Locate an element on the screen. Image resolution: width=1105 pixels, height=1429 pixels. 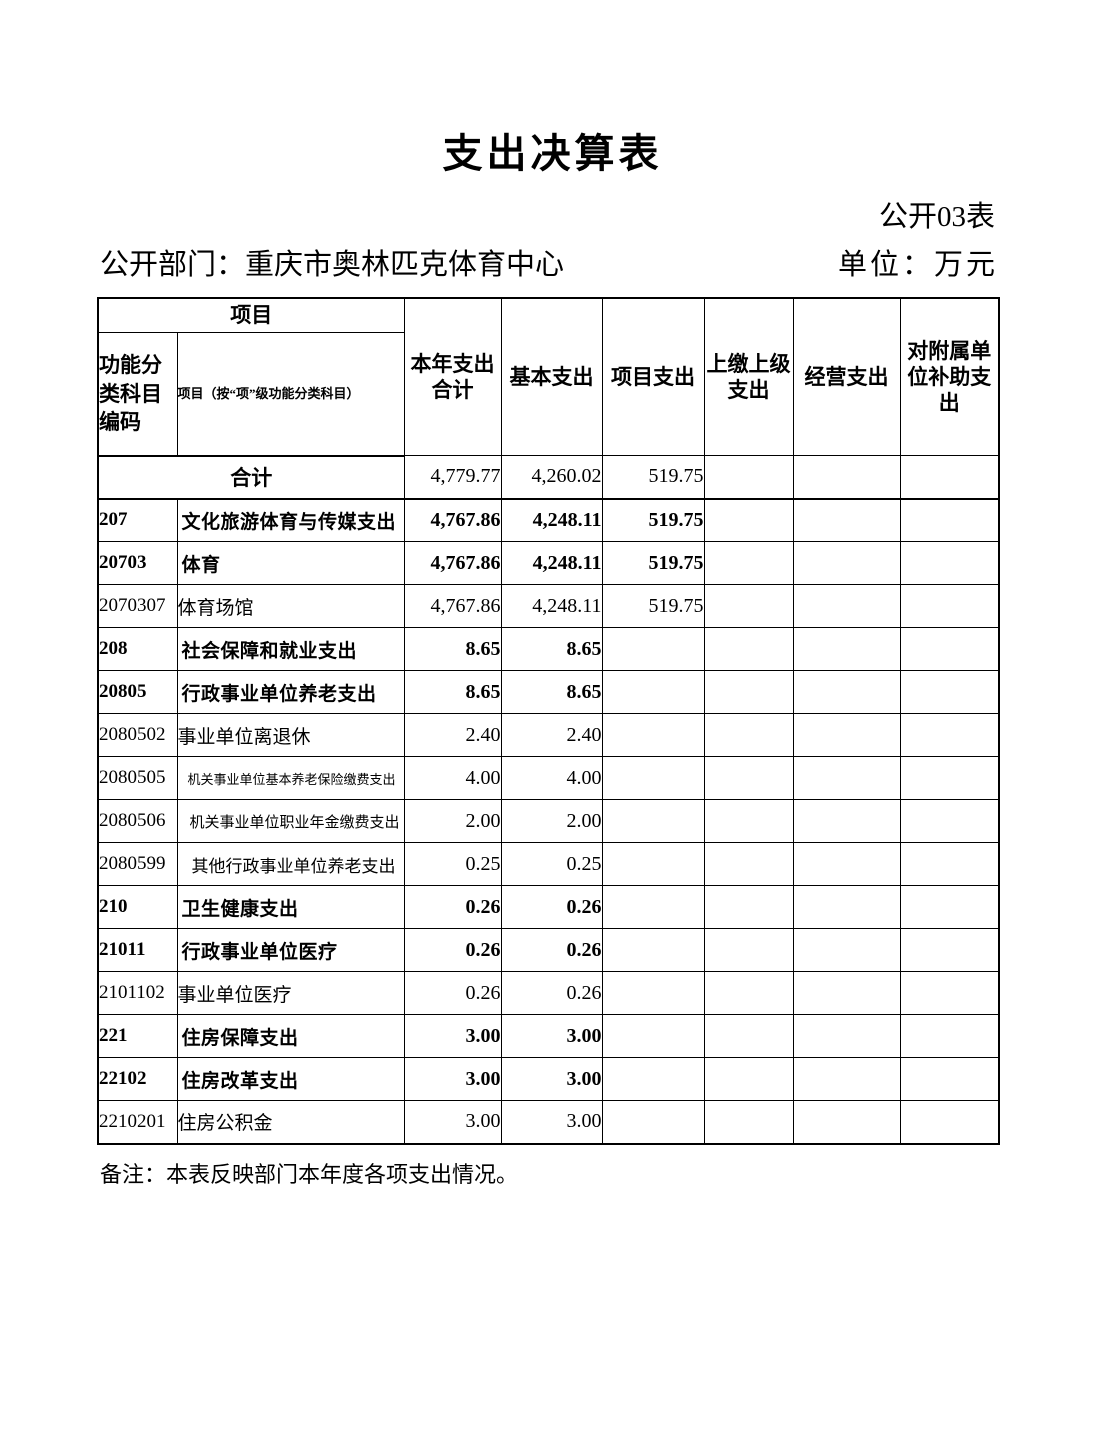
table-row: 2080599 其他行政事业单位养老支出 0.25 0.25 is located at coordinates (548, 864).